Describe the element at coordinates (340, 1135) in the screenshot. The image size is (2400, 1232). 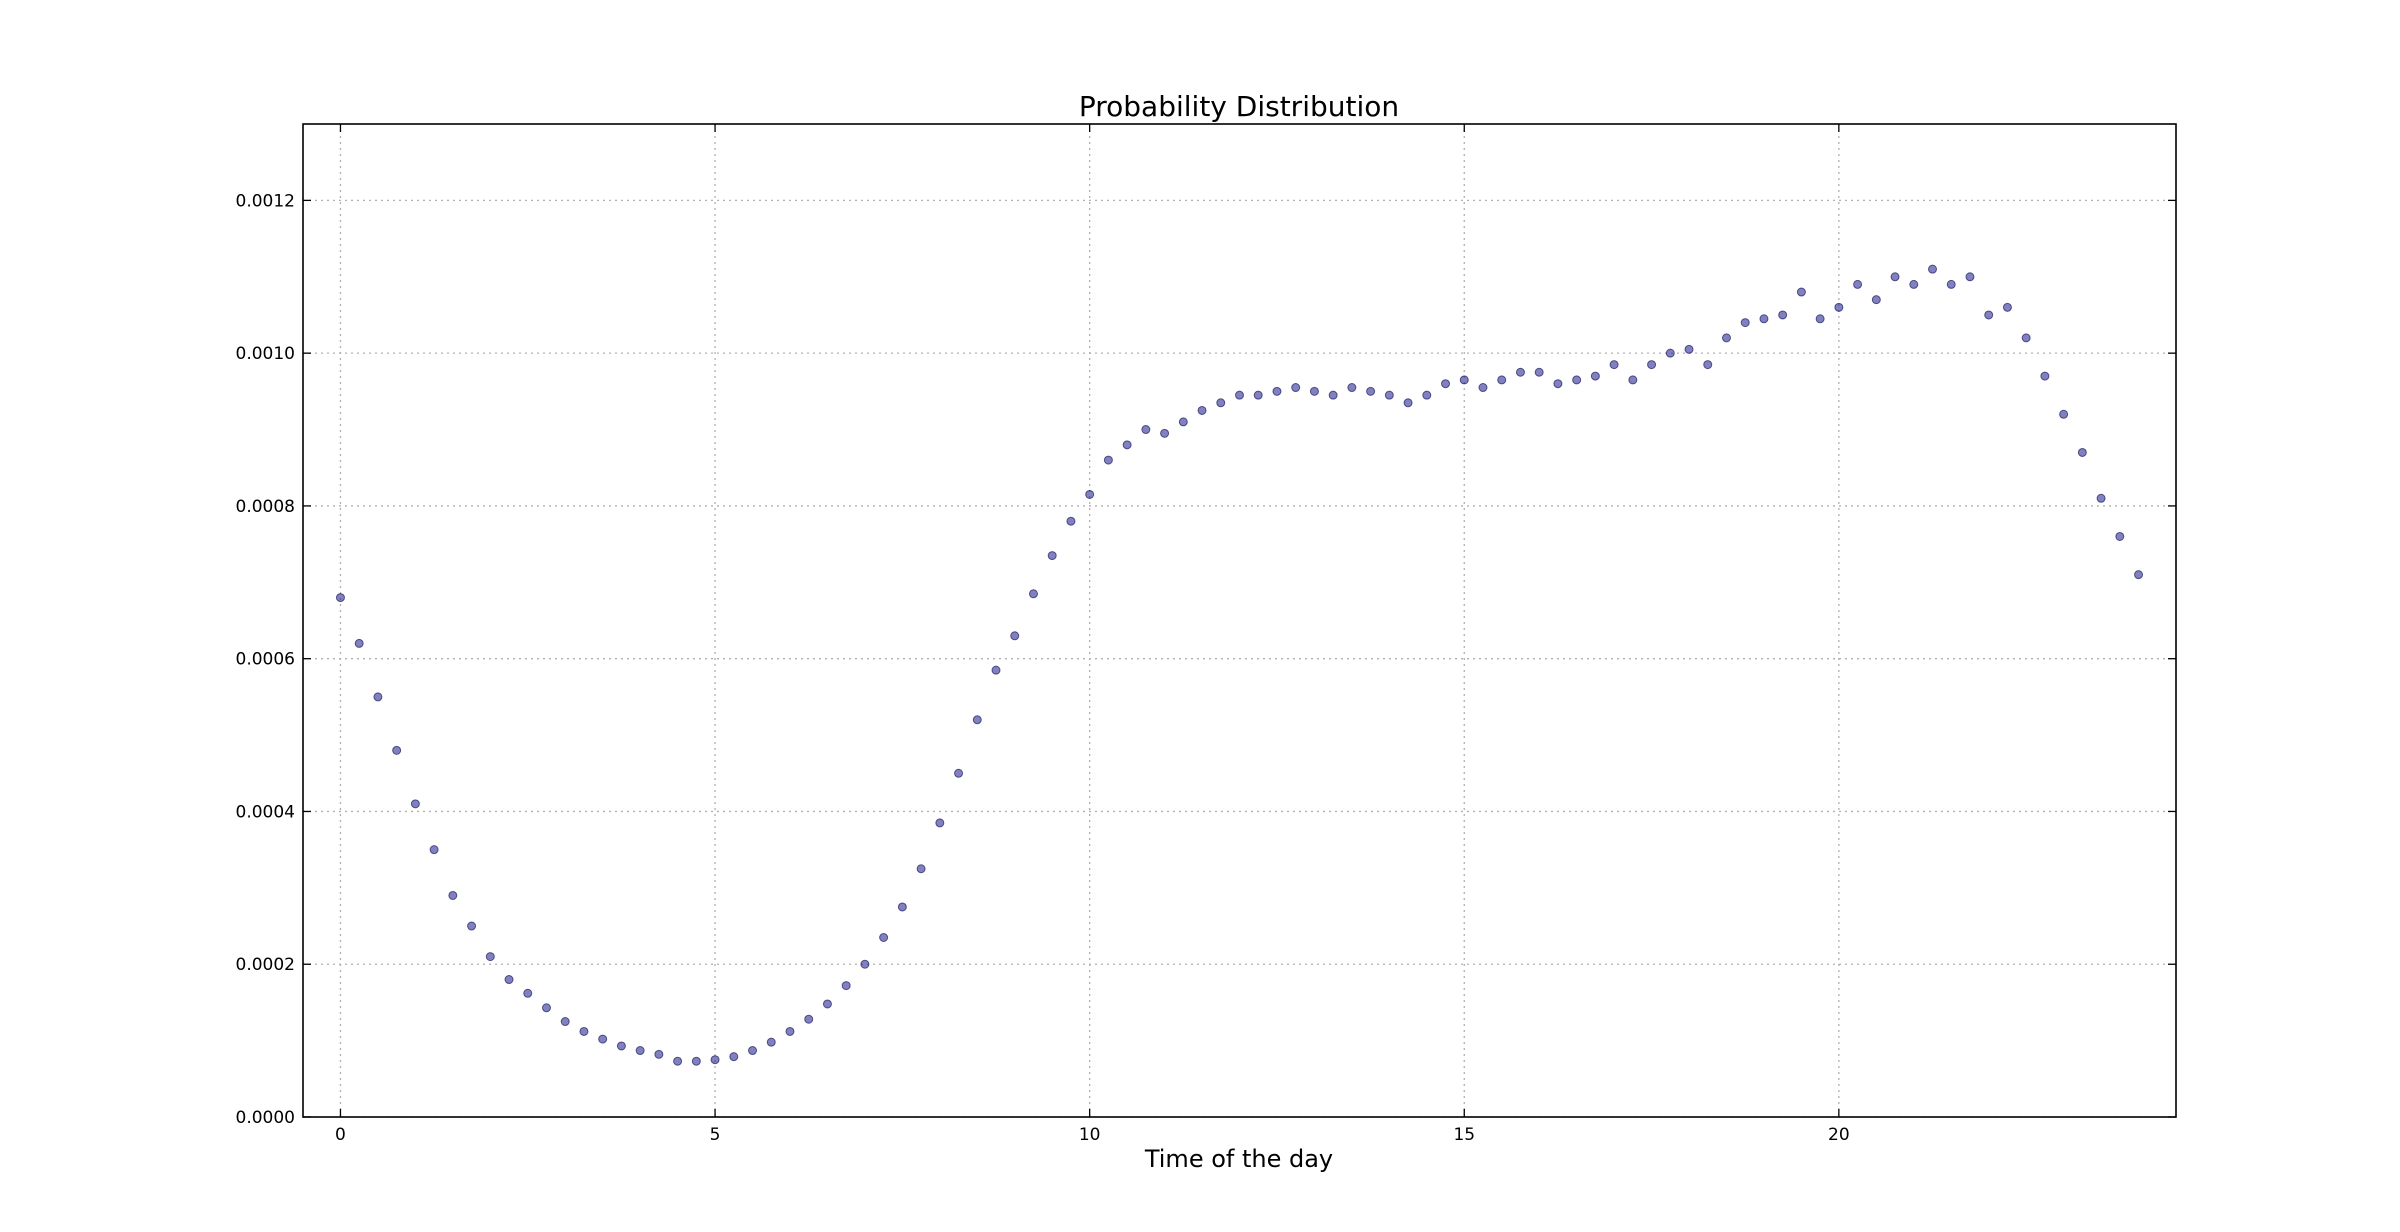
I see `x-tick-label: 0` at that location.